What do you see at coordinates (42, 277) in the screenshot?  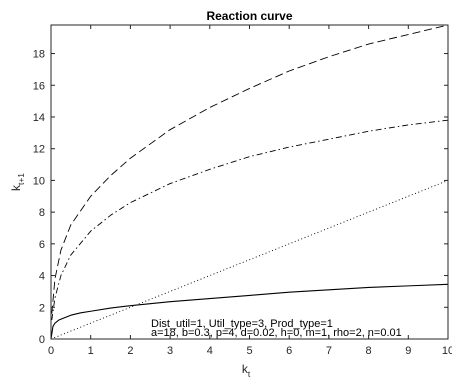 I see `y-tick-label: 4` at bounding box center [42, 277].